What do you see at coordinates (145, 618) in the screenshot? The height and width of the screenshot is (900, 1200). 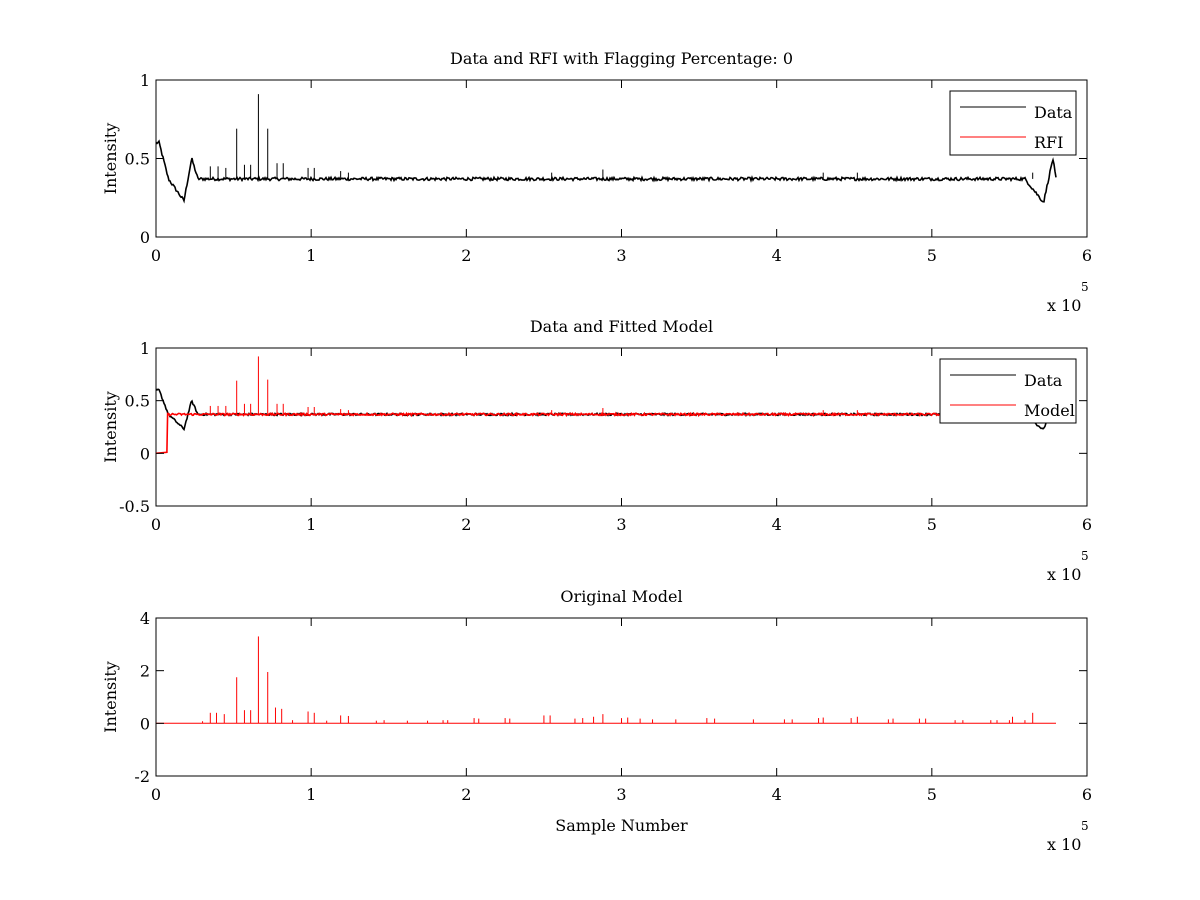 I see `y-tick-label: 4` at bounding box center [145, 618].